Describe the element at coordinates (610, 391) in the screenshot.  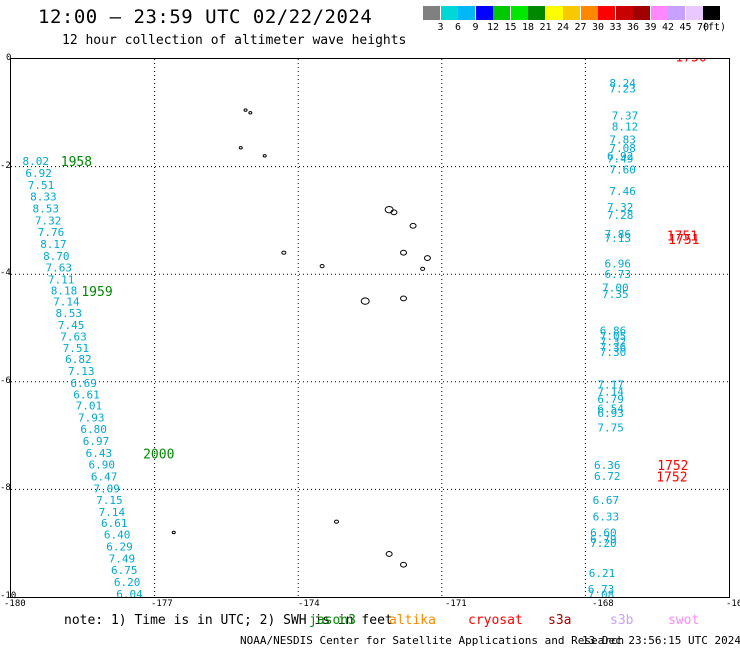
I see `track2-value: 7.14` at that location.